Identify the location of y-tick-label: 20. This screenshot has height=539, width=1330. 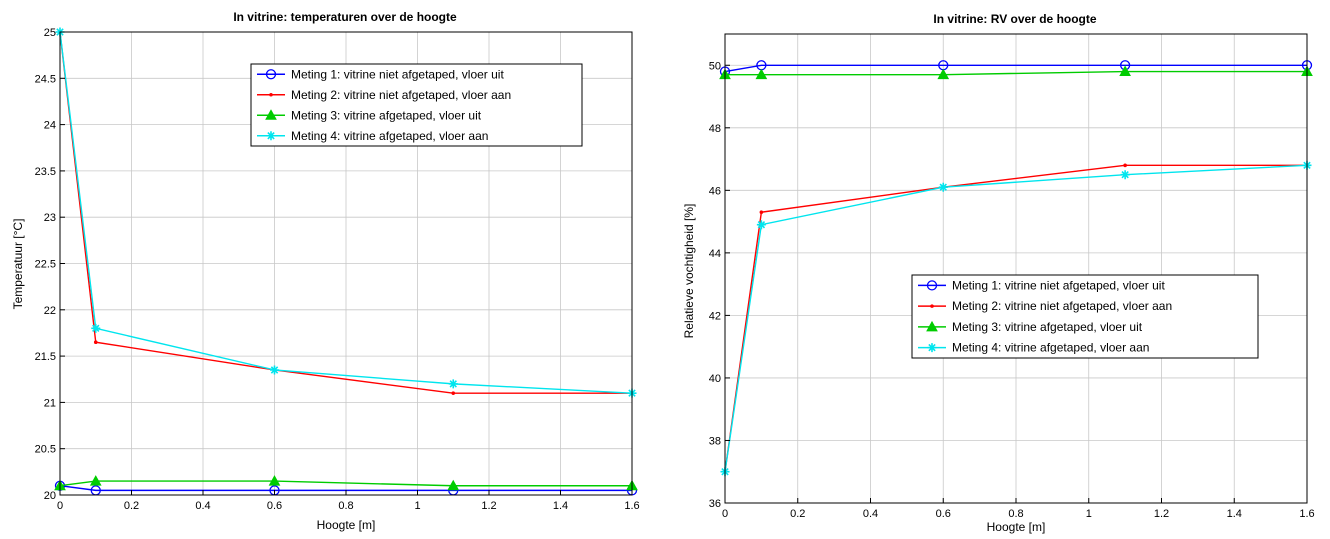
(50, 496).